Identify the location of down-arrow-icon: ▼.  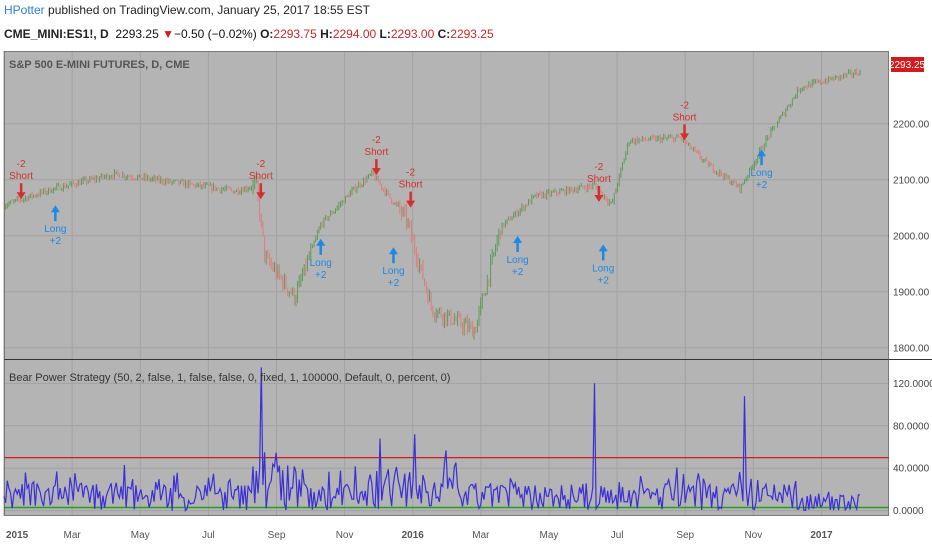
(168, 34).